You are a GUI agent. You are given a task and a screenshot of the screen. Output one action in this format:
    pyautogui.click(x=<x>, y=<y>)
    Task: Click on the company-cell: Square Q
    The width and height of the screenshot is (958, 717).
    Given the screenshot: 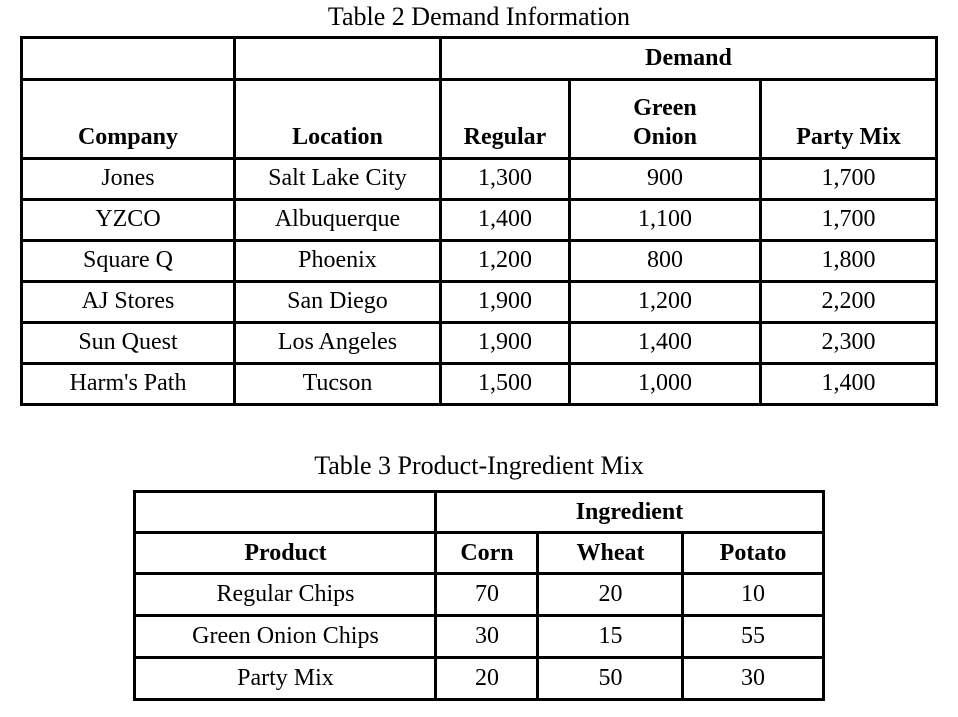 What is the action you would take?
    pyautogui.click(x=127, y=260)
    